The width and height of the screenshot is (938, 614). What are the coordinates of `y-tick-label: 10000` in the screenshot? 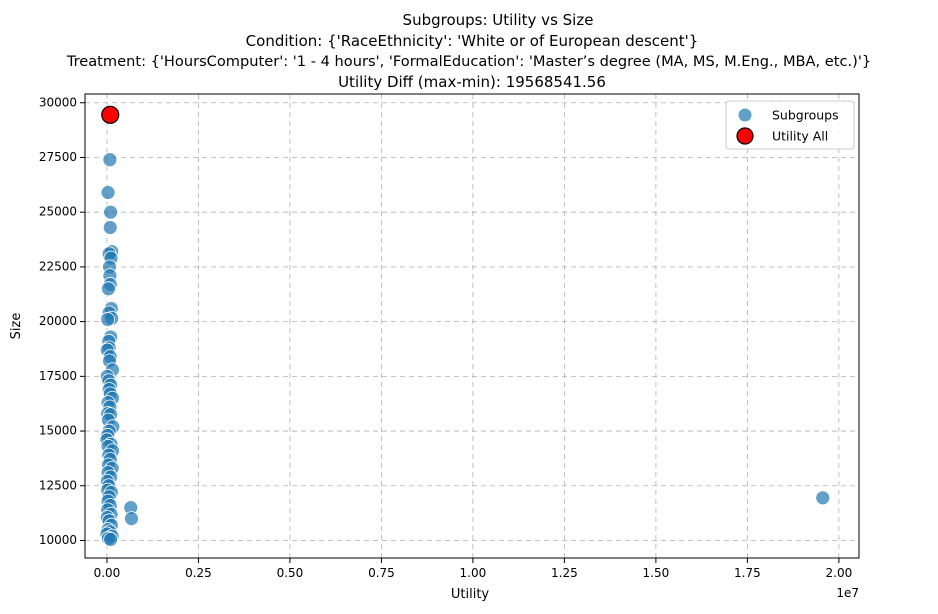 It's located at (58, 540).